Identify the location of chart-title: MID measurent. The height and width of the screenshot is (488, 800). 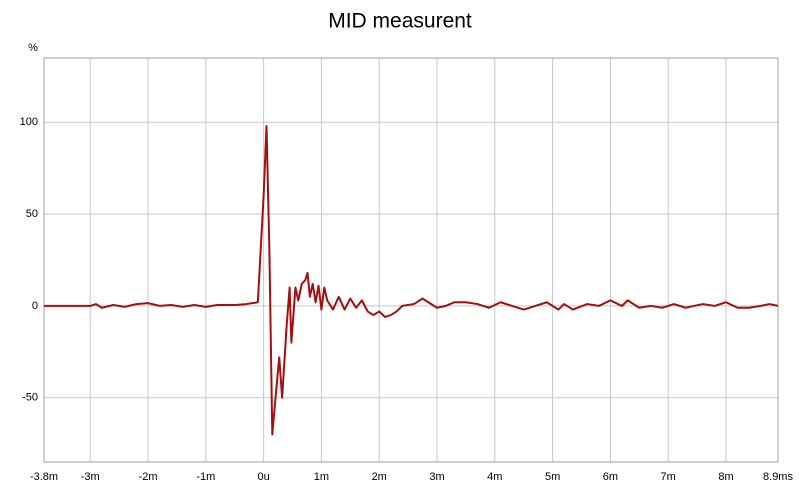
(400, 21).